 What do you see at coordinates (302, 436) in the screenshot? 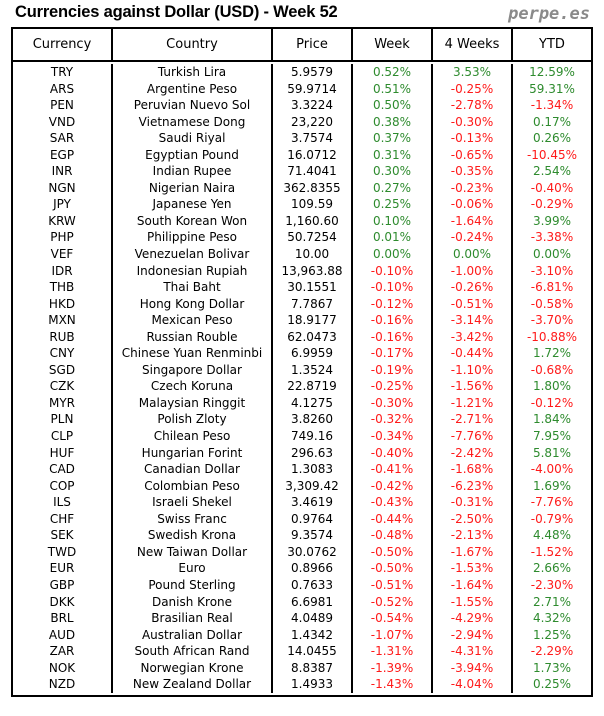
I see `table-row: CLP Chilean Peso 749.16 -0.34% -7.76% 7.95%` at bounding box center [302, 436].